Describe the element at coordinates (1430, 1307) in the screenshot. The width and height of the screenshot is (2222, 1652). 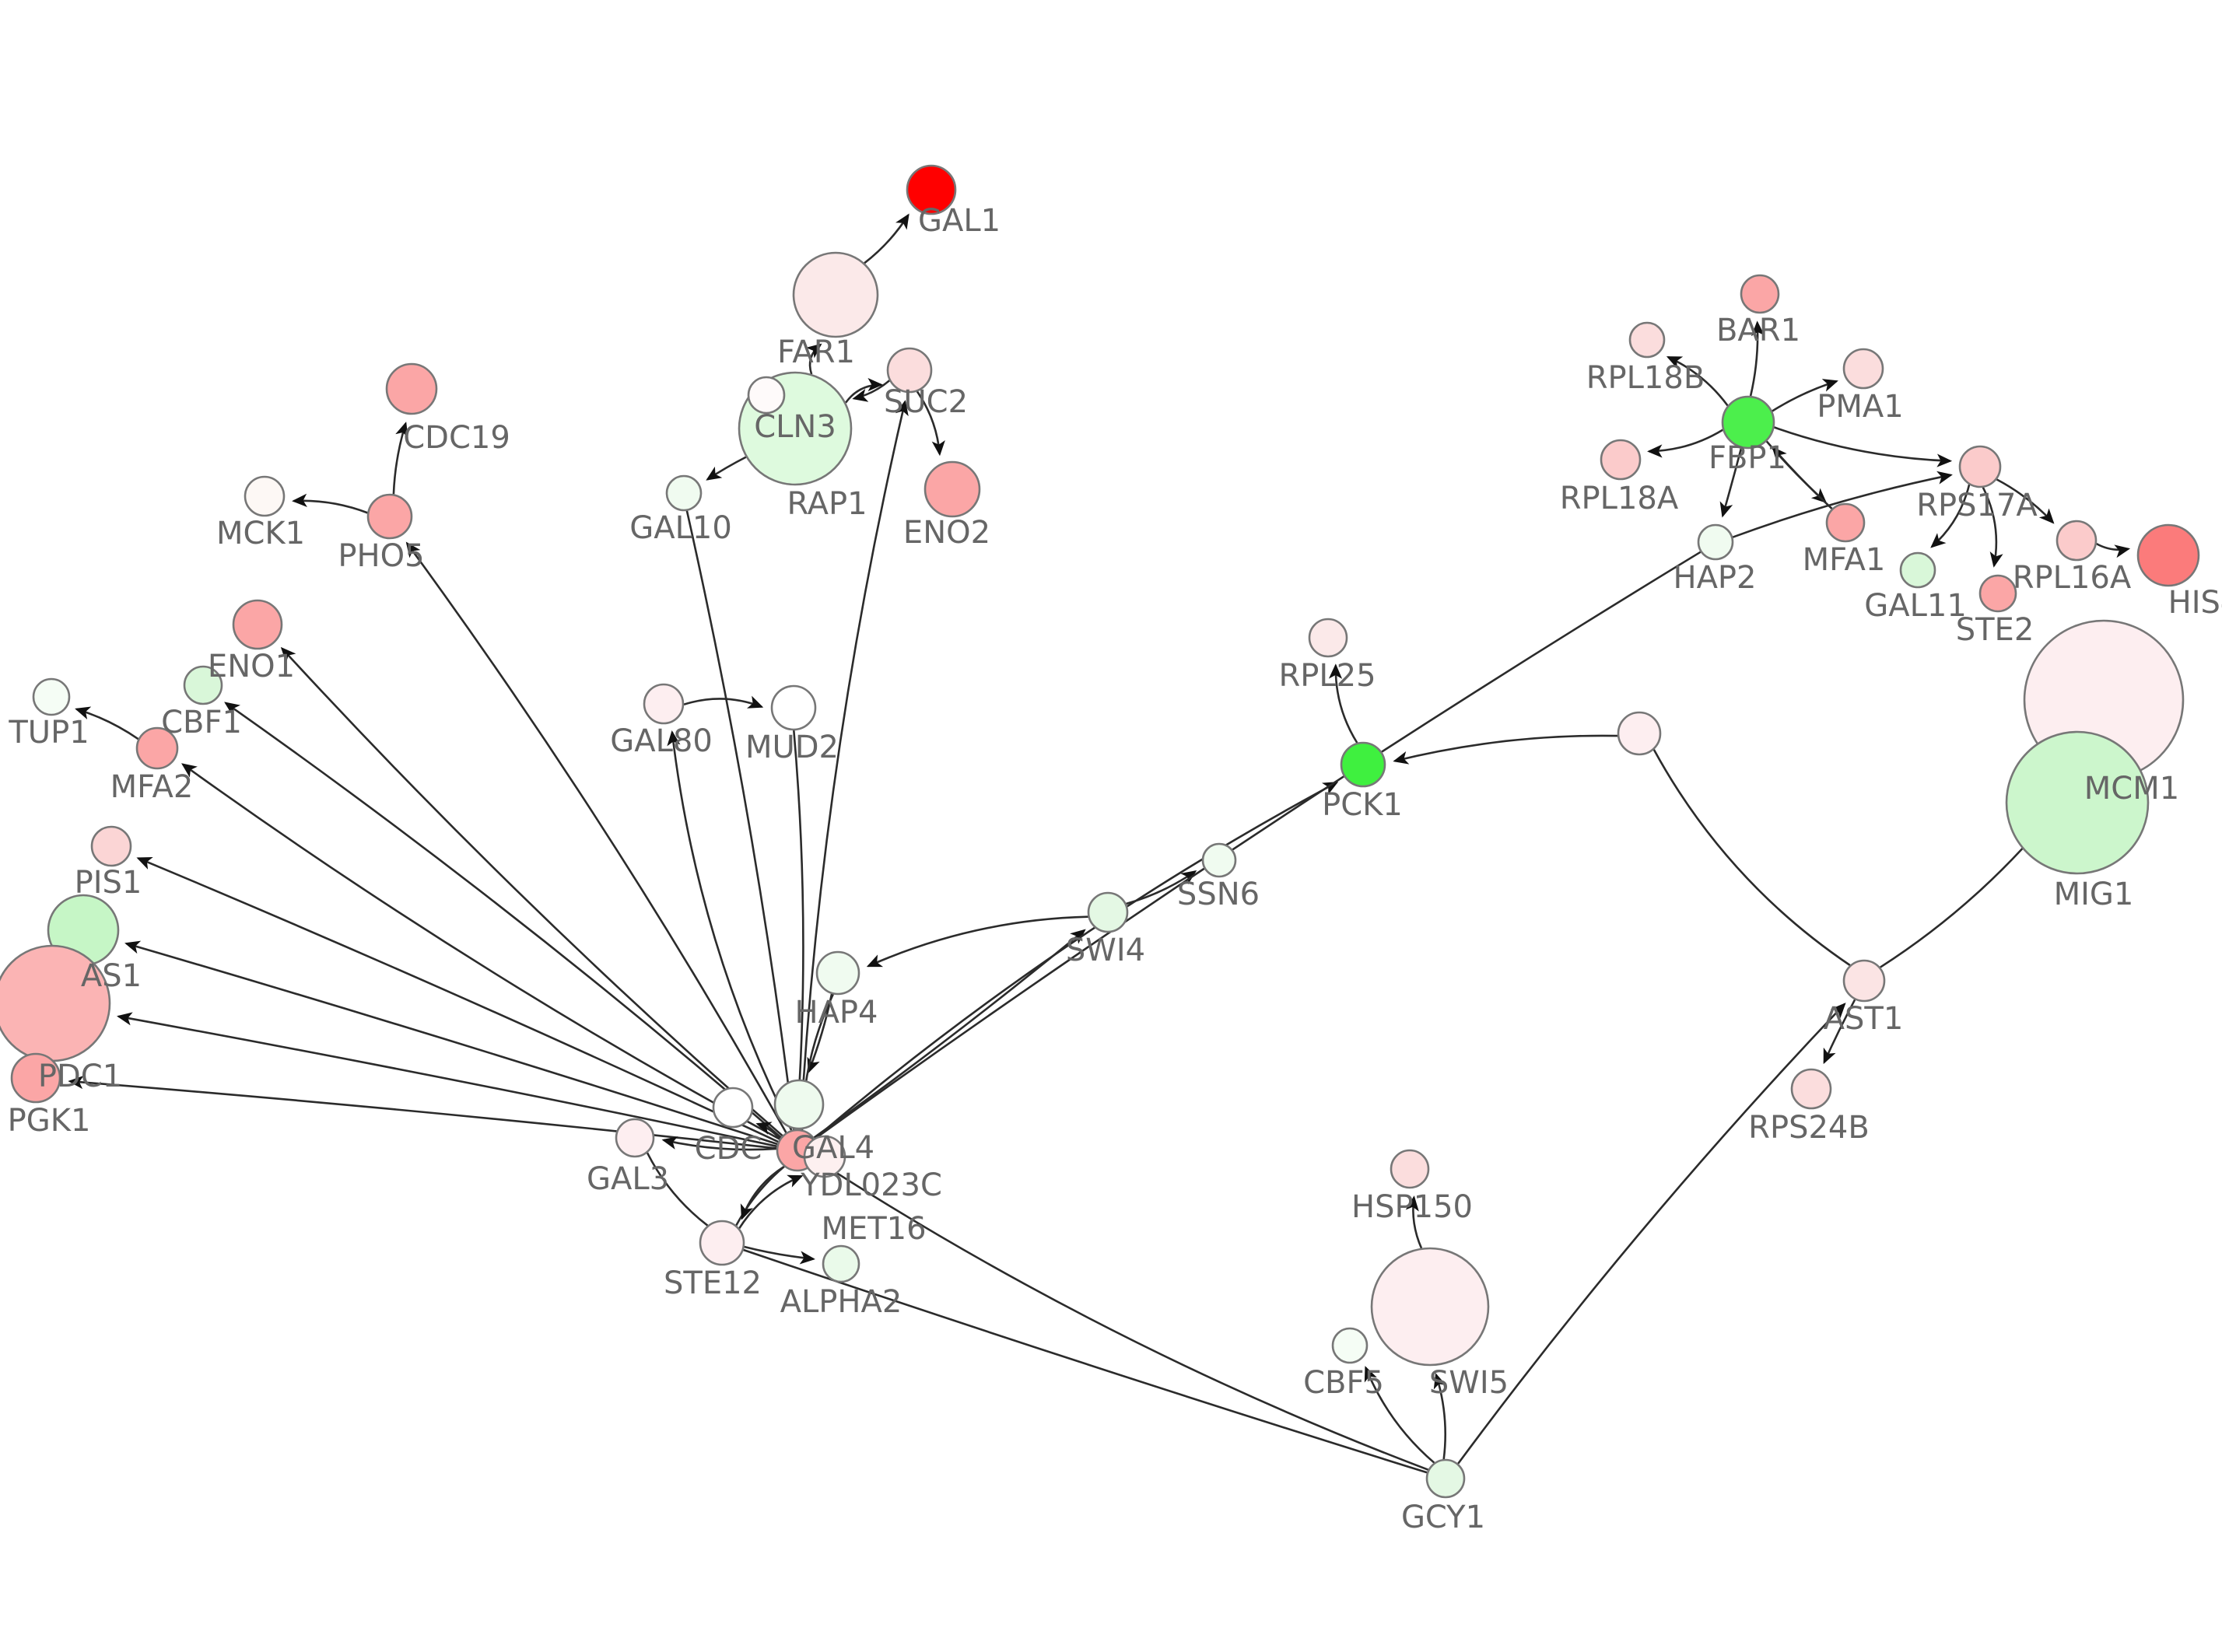
I see `node-swi5` at that location.